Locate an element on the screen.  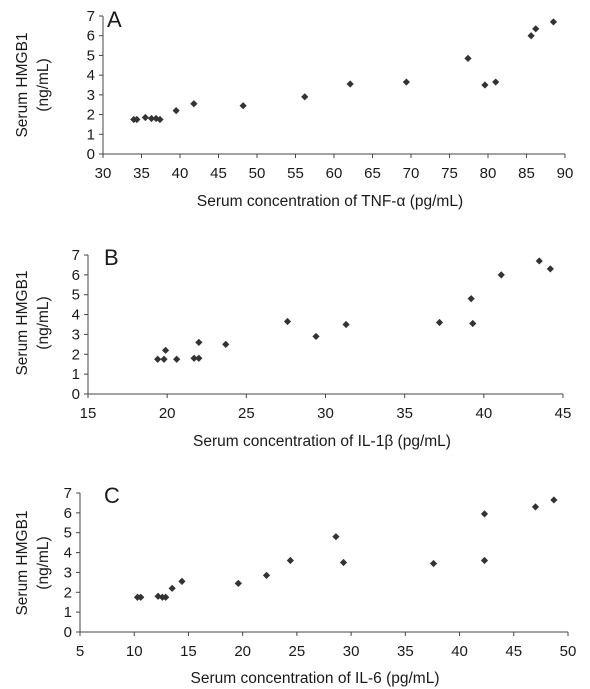
x-tick-label: 60 is located at coordinates (334, 173).